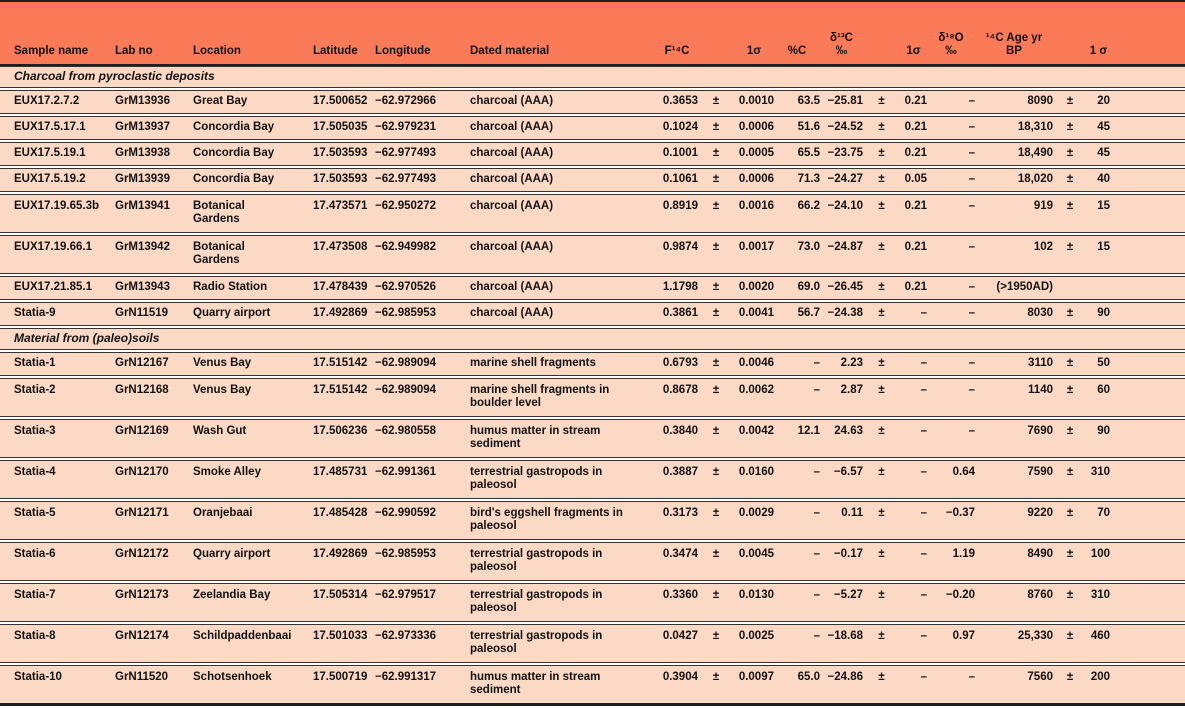 Image resolution: width=1185 pixels, height=708 pixels. Describe the element at coordinates (50, 127) in the screenshot. I see `cell-sample: EUX17.5.17.1` at that location.